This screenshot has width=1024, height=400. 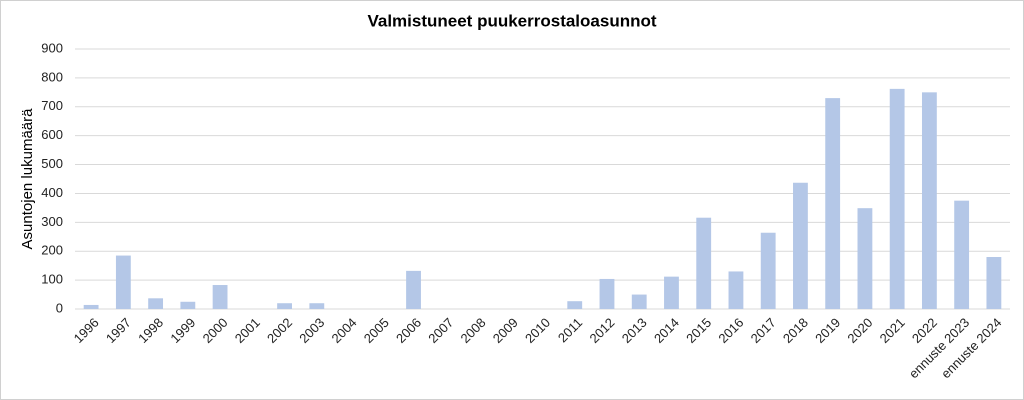 What do you see at coordinates (52, 47) in the screenshot?
I see `y-tick-label: 900` at bounding box center [52, 47].